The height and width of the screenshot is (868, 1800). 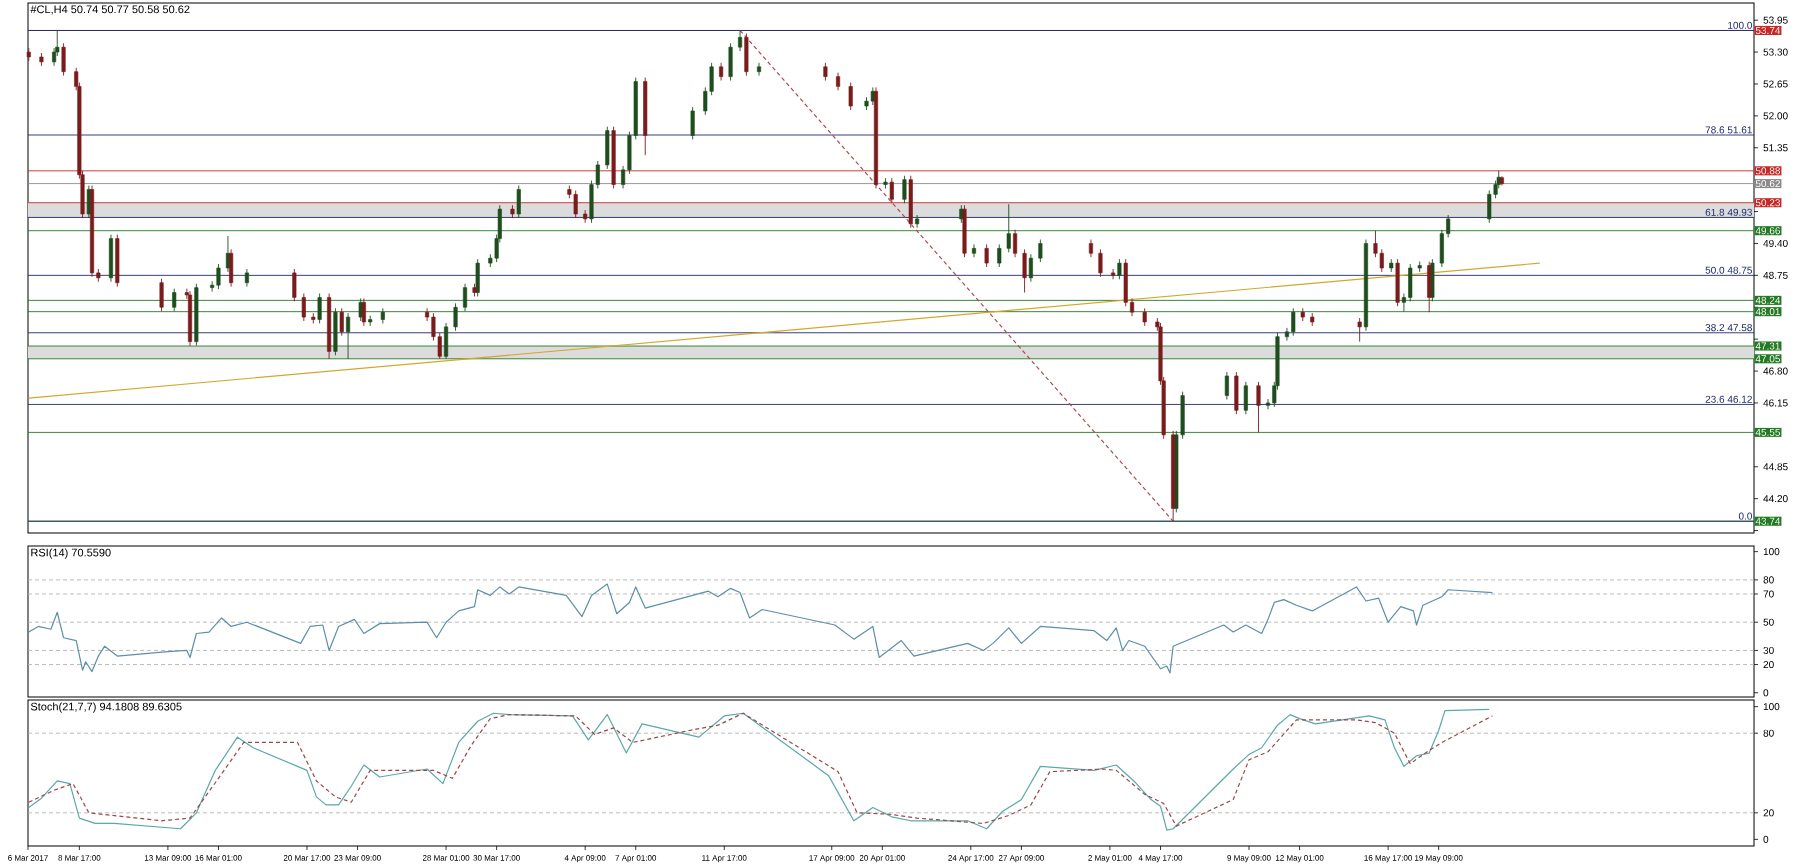 I want to click on annotation: 78.6 51.61, so click(x=1728, y=130).